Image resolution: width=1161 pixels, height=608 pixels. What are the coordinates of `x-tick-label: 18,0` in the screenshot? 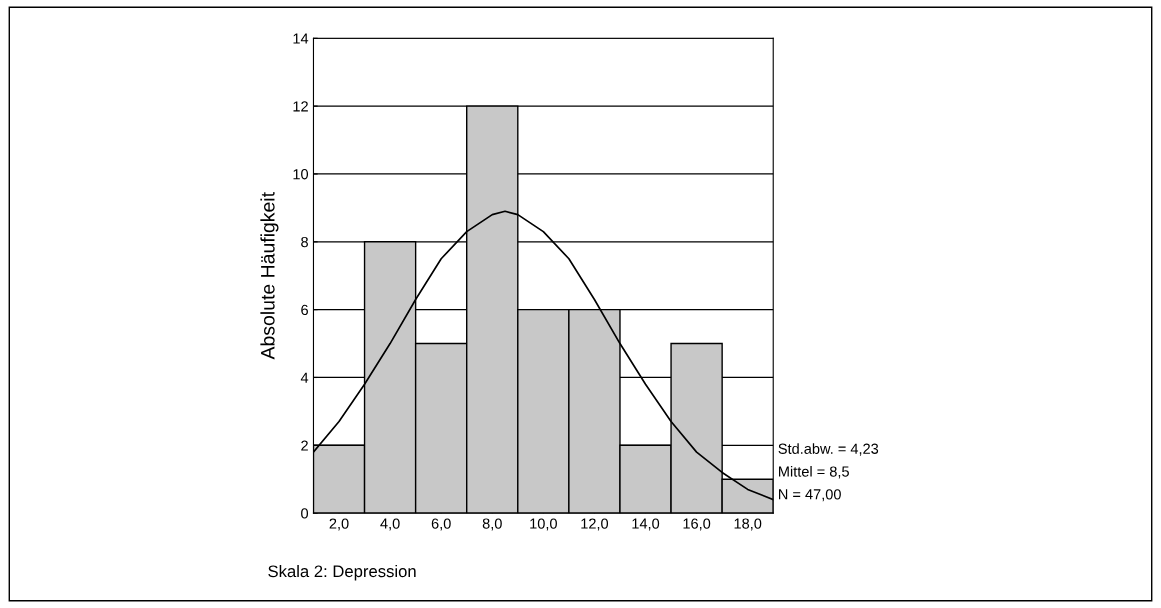 It's located at (748, 524).